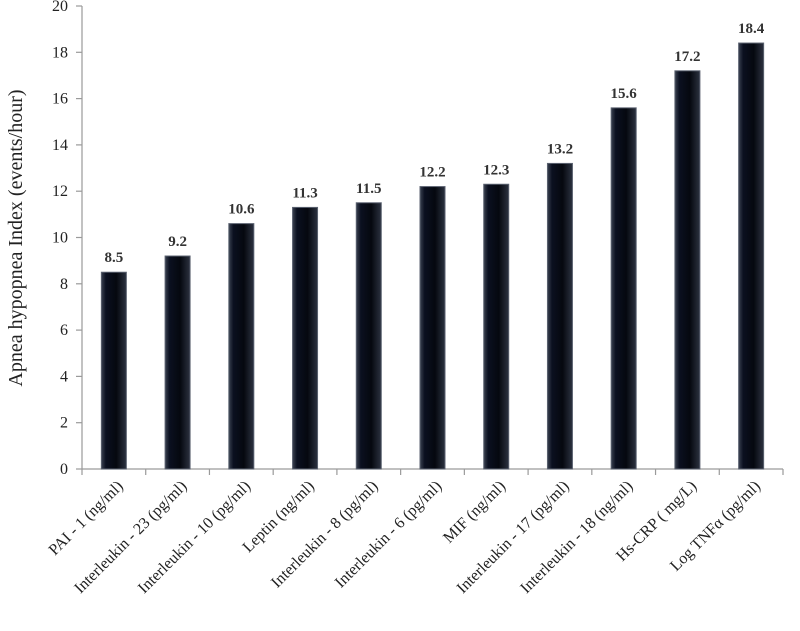 Image resolution: width=800 pixels, height=631 pixels. I want to click on y-tick-label: 8, so click(64, 284).